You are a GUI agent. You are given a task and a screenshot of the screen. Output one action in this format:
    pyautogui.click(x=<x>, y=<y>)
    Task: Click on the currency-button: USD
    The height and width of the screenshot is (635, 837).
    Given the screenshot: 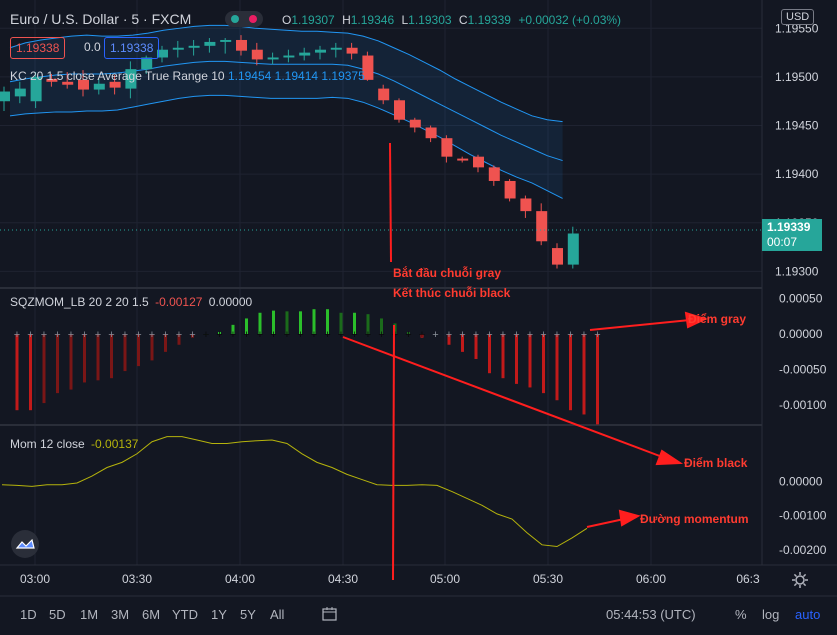 What is the action you would take?
    pyautogui.click(x=798, y=17)
    